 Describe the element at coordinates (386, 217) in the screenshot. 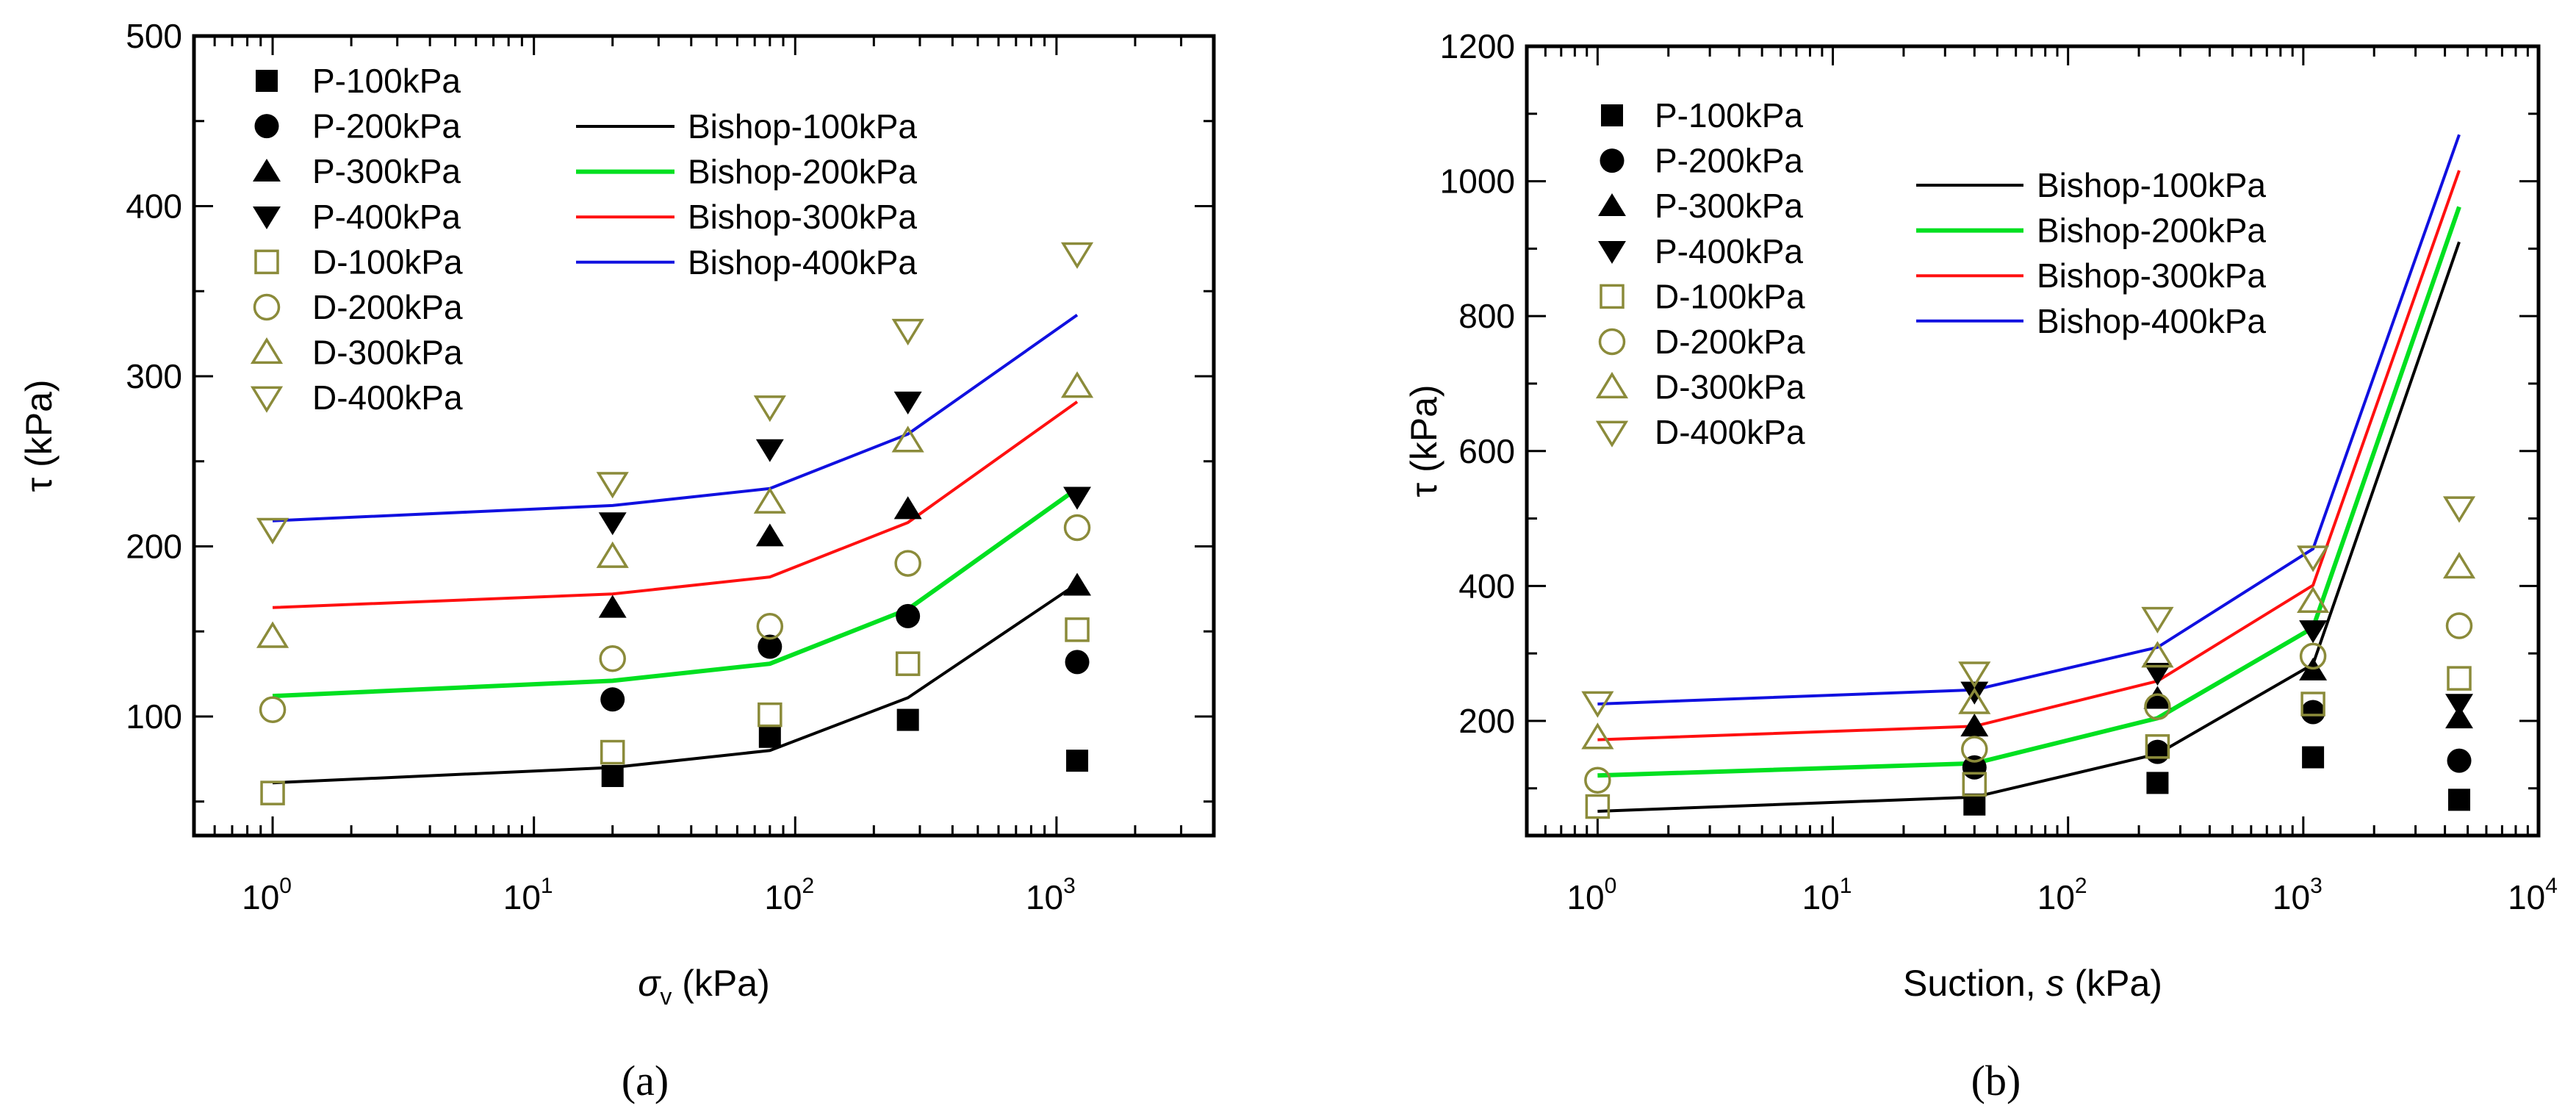

I see `legend-label: P-400kPa` at that location.